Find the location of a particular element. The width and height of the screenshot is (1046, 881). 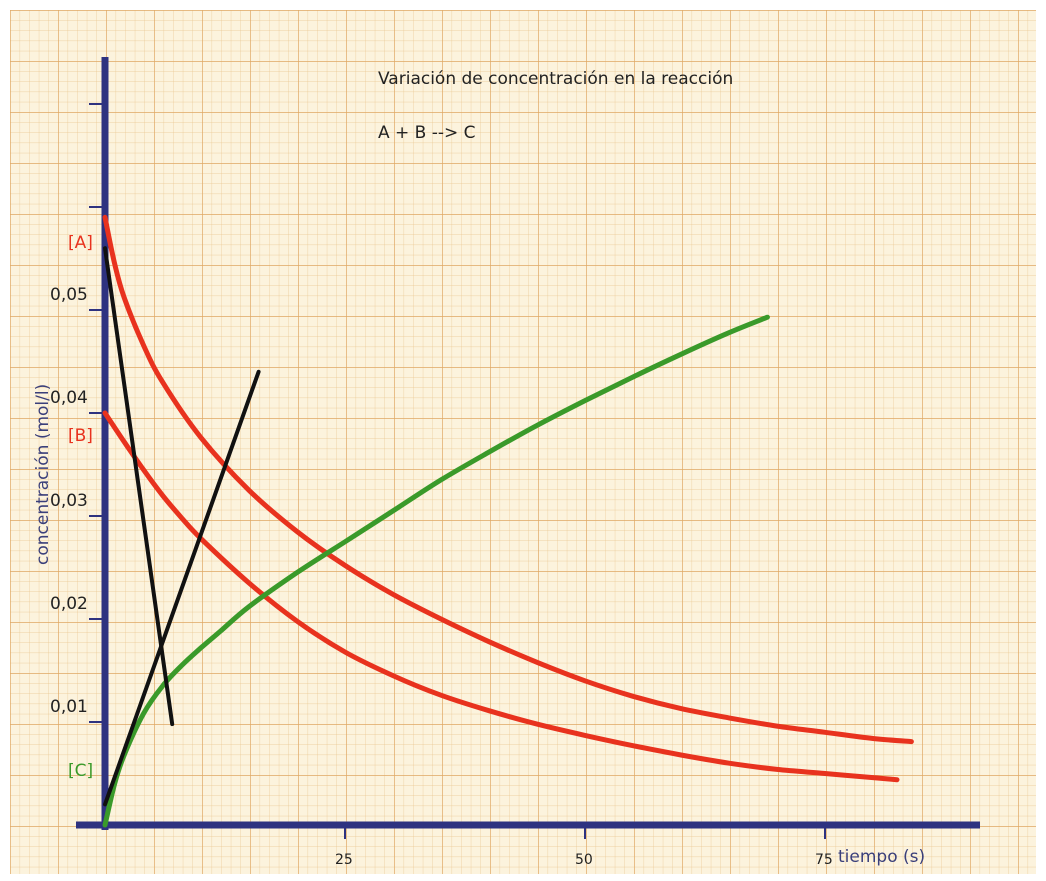

x-axis-label: tiempo (s) is located at coordinates (881, 857).